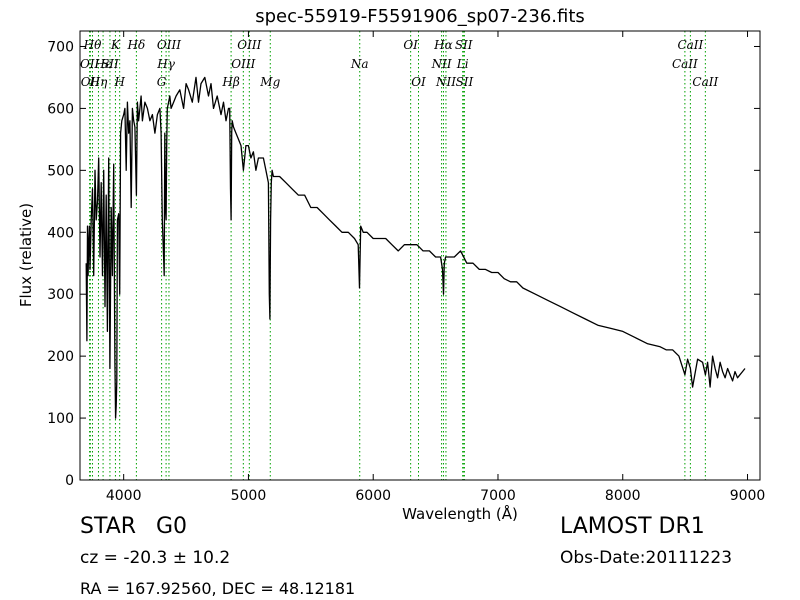 The height and width of the screenshot is (600, 800). What do you see at coordinates (748, 496) in the screenshot?
I see `x-tick-label: 9000` at bounding box center [748, 496].